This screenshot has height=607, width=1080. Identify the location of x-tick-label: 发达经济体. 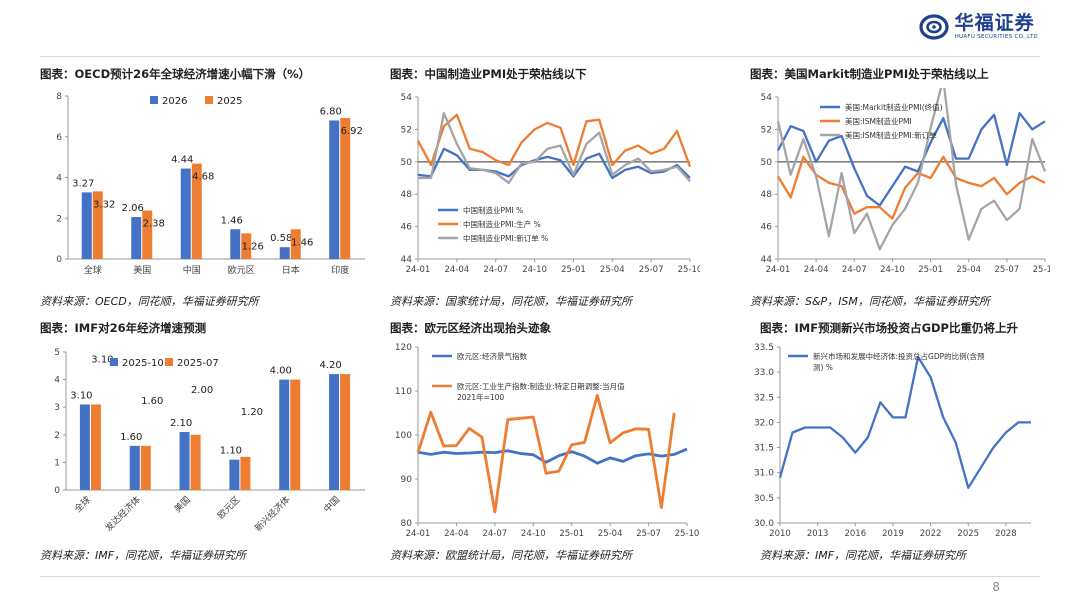
(123, 514).